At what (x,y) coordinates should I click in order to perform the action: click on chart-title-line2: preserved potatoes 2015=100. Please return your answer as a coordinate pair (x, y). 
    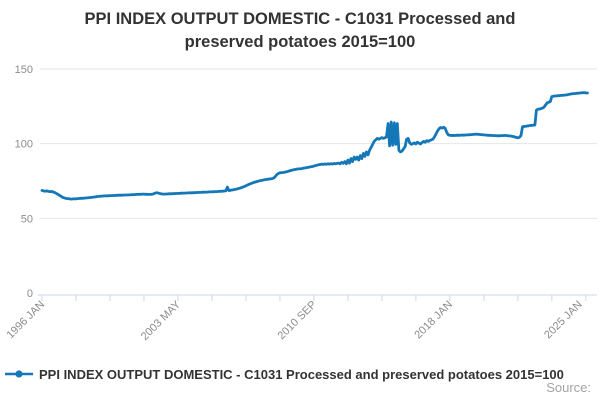
    Looking at the image, I should click on (300, 42).